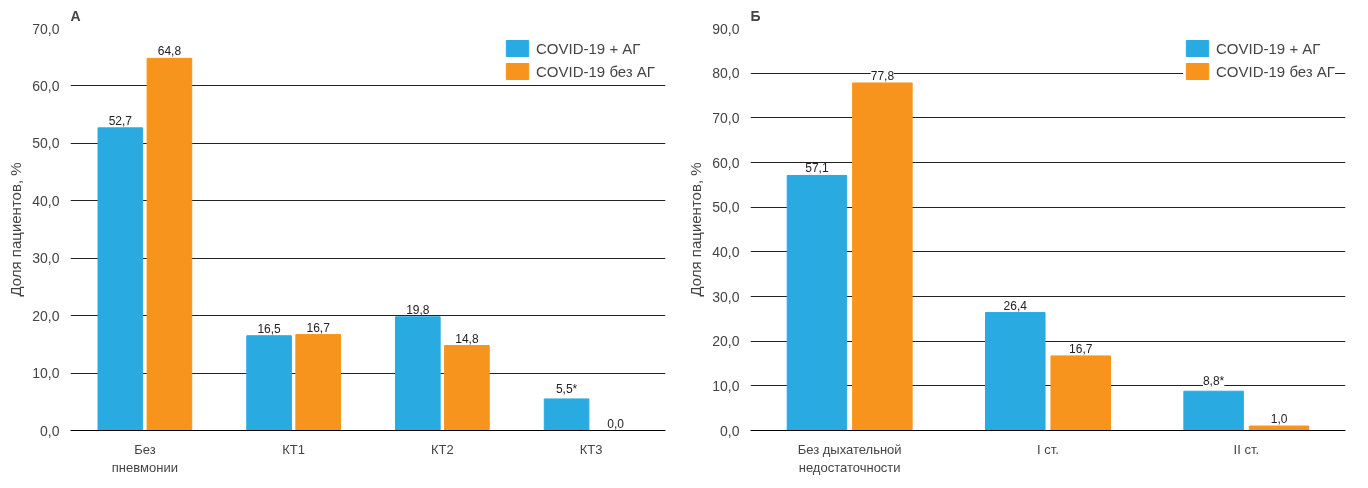 The image size is (1368, 488). Describe the element at coordinates (1015, 305) in the screenshot. I see `data-label: 26,4` at that location.